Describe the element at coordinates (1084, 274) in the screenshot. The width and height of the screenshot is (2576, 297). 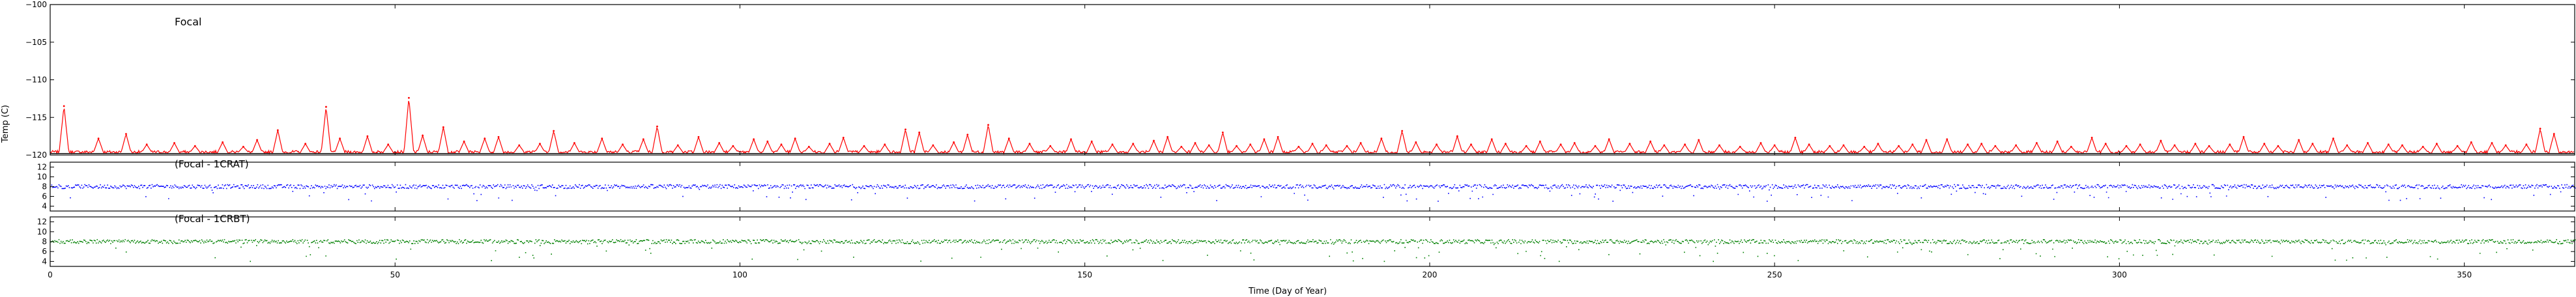
I see `x-tick-label: 150` at that location.